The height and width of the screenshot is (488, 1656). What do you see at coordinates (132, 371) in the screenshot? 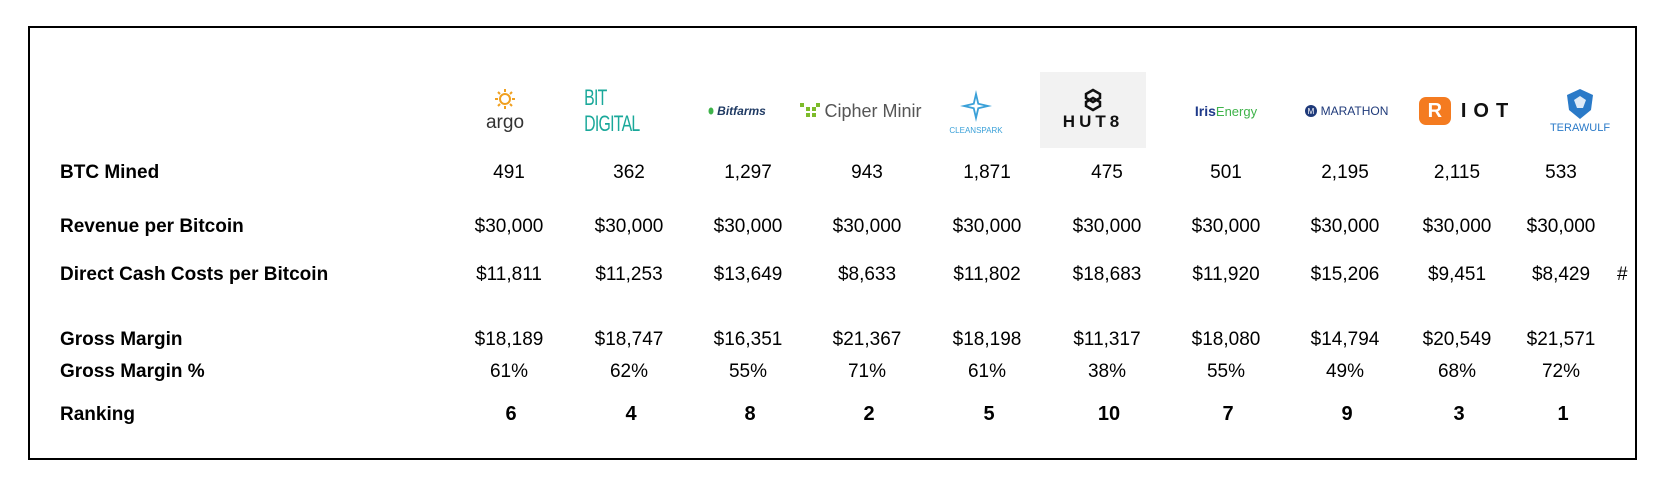
I see `row-label-gross-margin-pct: Gross Margin %` at bounding box center [132, 371].